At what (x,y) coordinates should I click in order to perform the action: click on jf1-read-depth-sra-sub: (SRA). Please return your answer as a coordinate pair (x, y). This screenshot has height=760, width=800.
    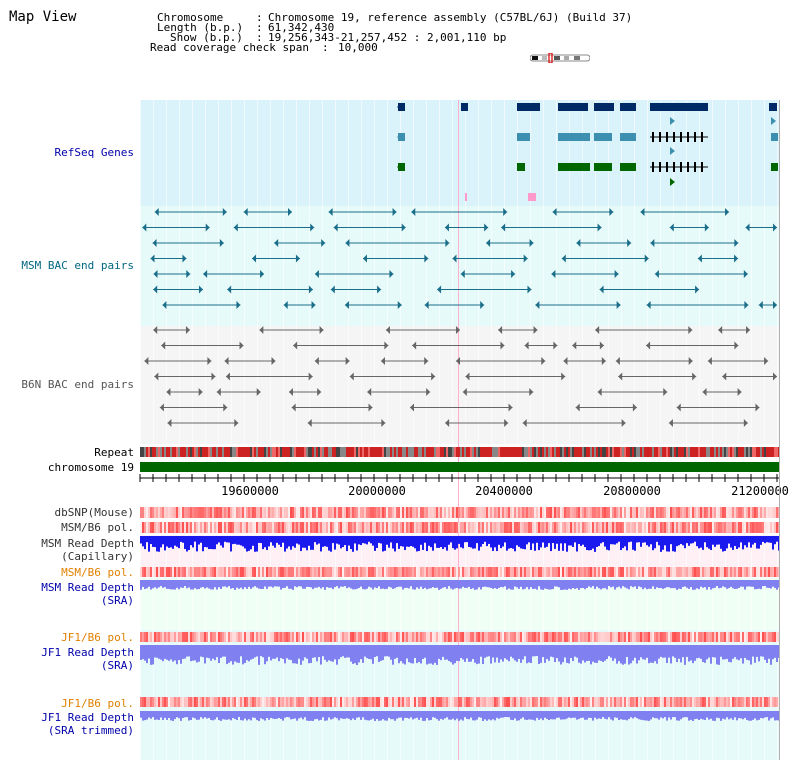
    Looking at the image, I should click on (117, 665).